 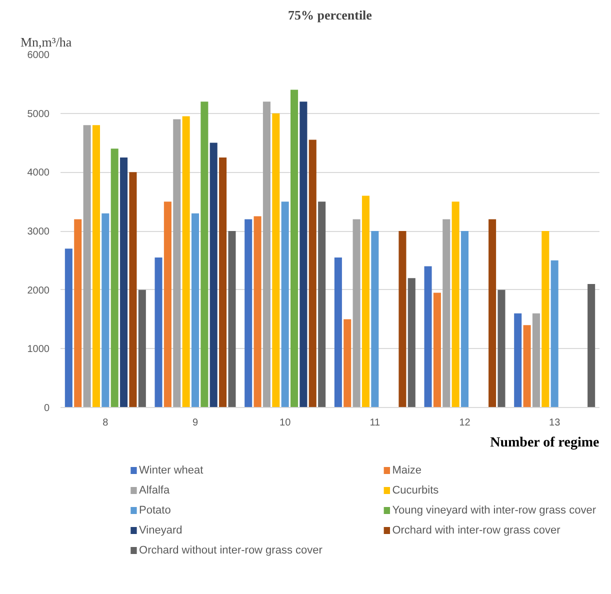 I want to click on y-axis-title: Mn,m³/ha, so click(x=46, y=42).